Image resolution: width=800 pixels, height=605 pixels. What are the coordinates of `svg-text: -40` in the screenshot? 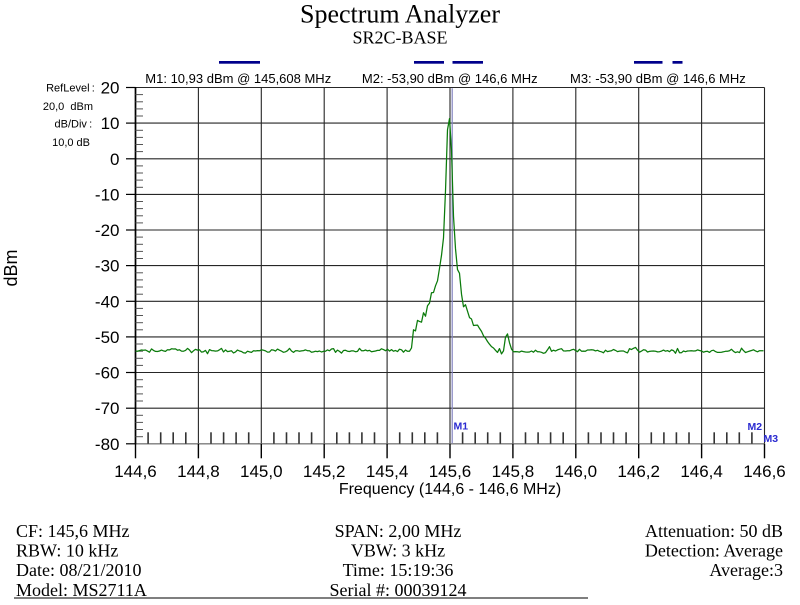 It's located at (107, 301).